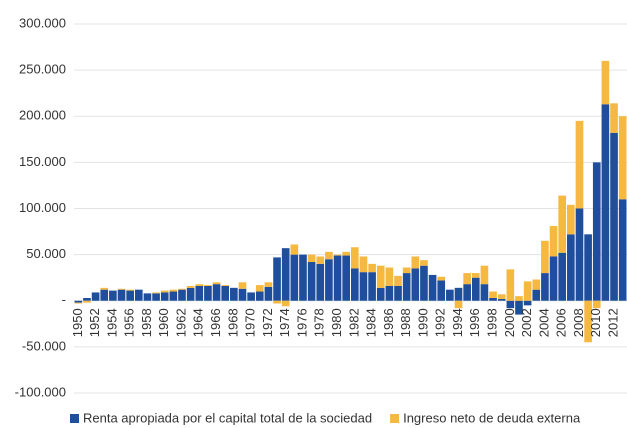 The height and width of the screenshot is (428, 627). What do you see at coordinates (77, 322) in the screenshot?
I see `x-tick-label: 1950` at bounding box center [77, 322].